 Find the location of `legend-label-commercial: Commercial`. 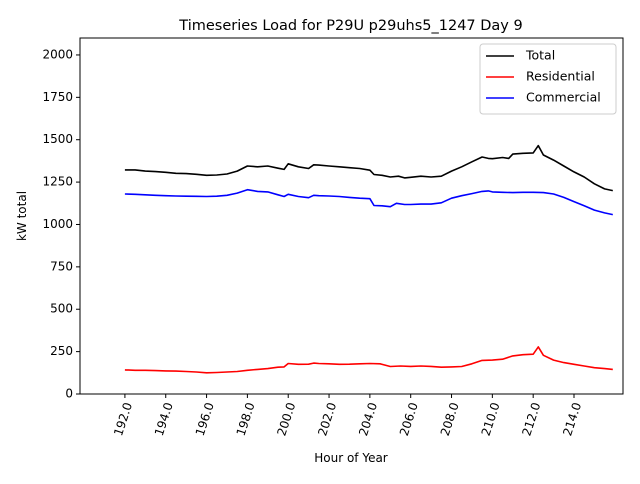

legend-label-commercial: Commercial is located at coordinates (563, 97).